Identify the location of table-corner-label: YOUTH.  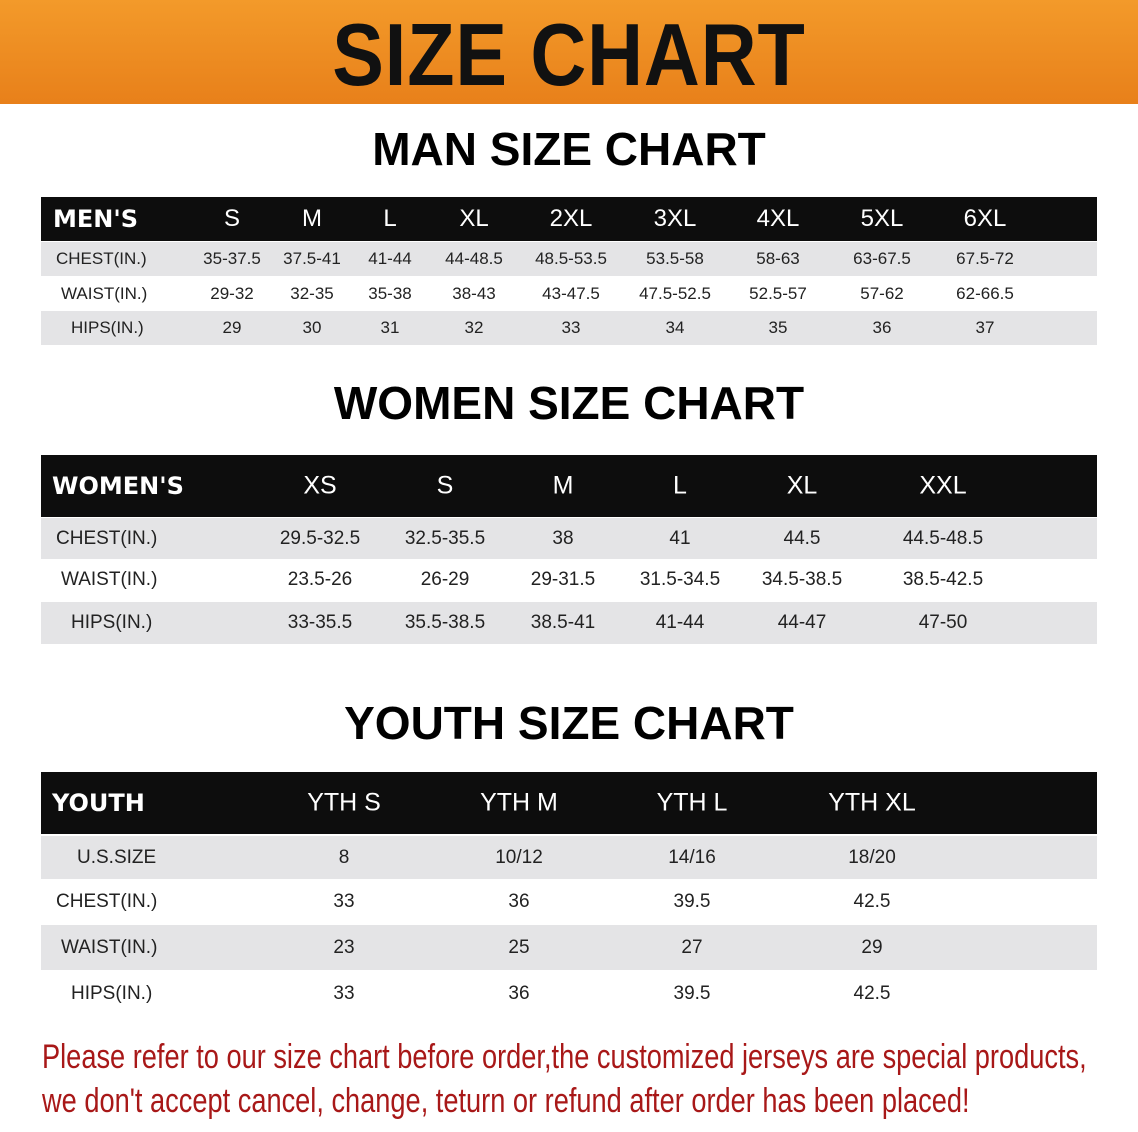
(98, 803).